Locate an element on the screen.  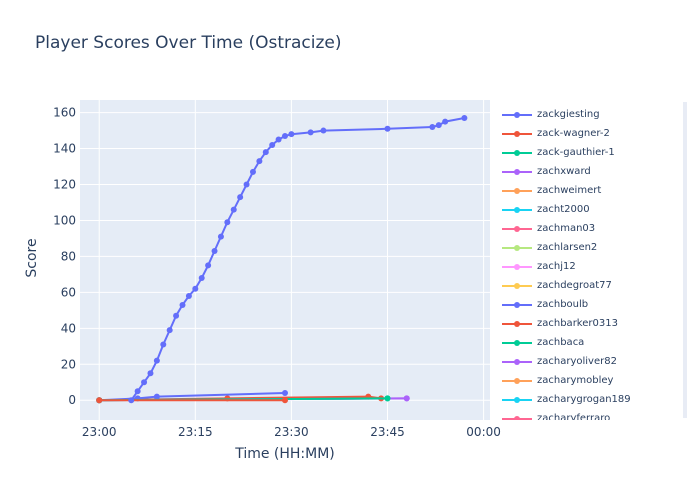
legend-item: zacht2000 is located at coordinates (544, 209).